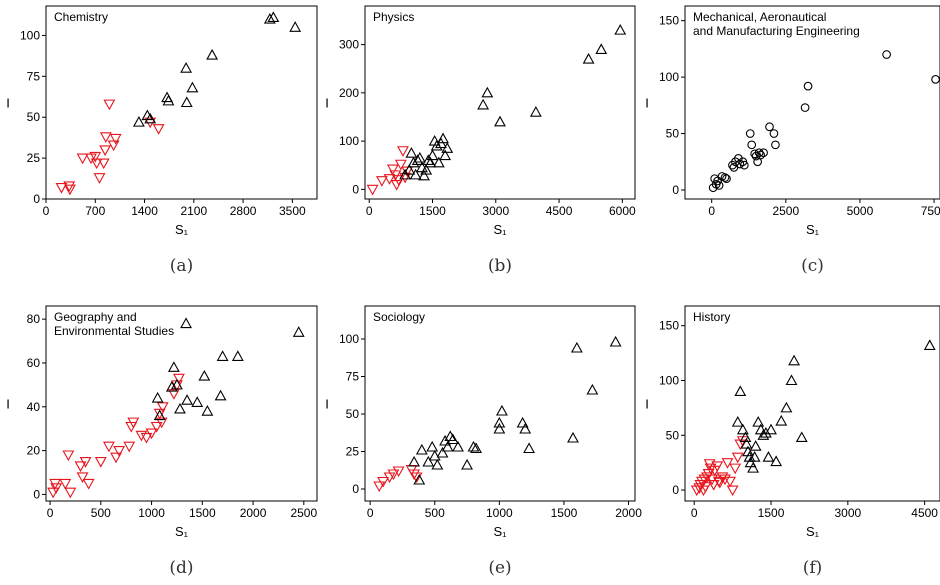  I want to click on panel-title: Physics, so click(393, 17).